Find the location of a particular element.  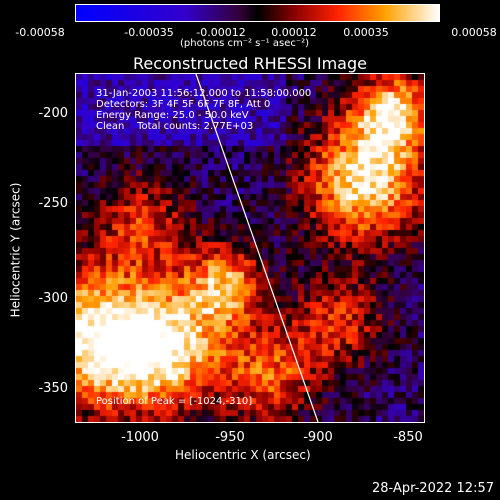

colorbar-tick: -0.00035 is located at coordinates (149, 32).